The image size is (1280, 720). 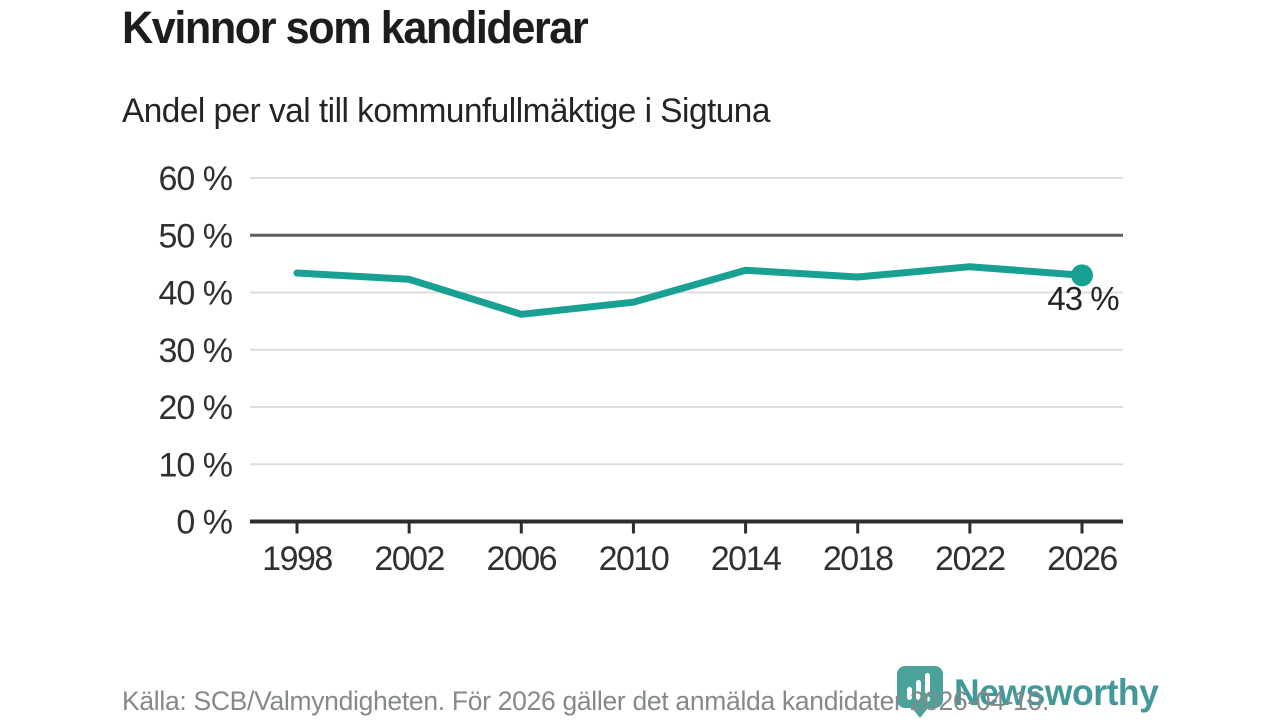 What do you see at coordinates (196, 465) in the screenshot?
I see `y-axis-tick-label: 10 %` at bounding box center [196, 465].